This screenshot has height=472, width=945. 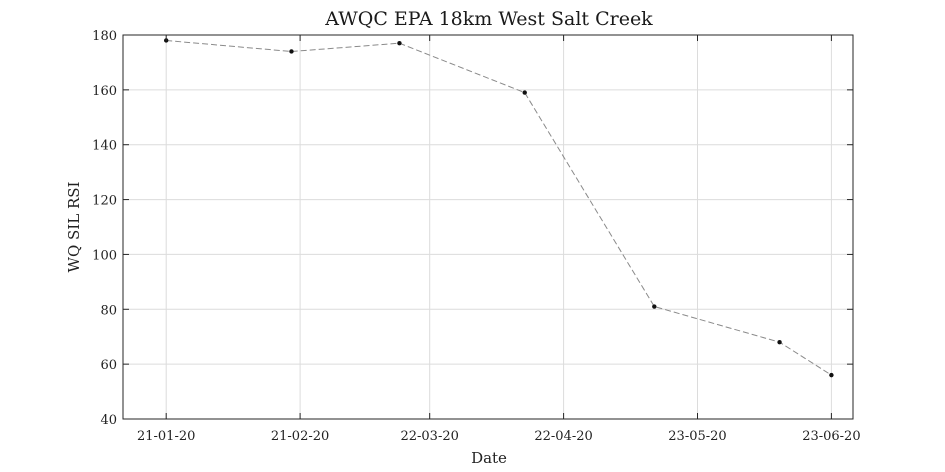 What do you see at coordinates (108, 365) in the screenshot?
I see `y-tick-label: 60` at bounding box center [108, 365].